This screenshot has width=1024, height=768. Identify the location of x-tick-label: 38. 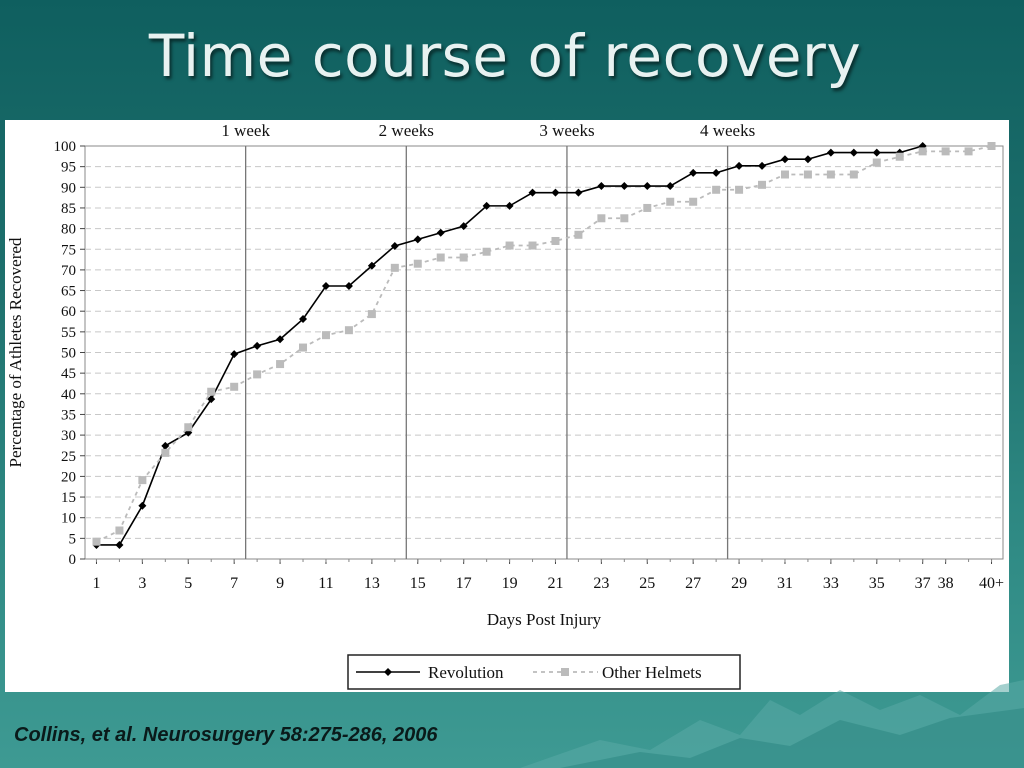
(946, 583).